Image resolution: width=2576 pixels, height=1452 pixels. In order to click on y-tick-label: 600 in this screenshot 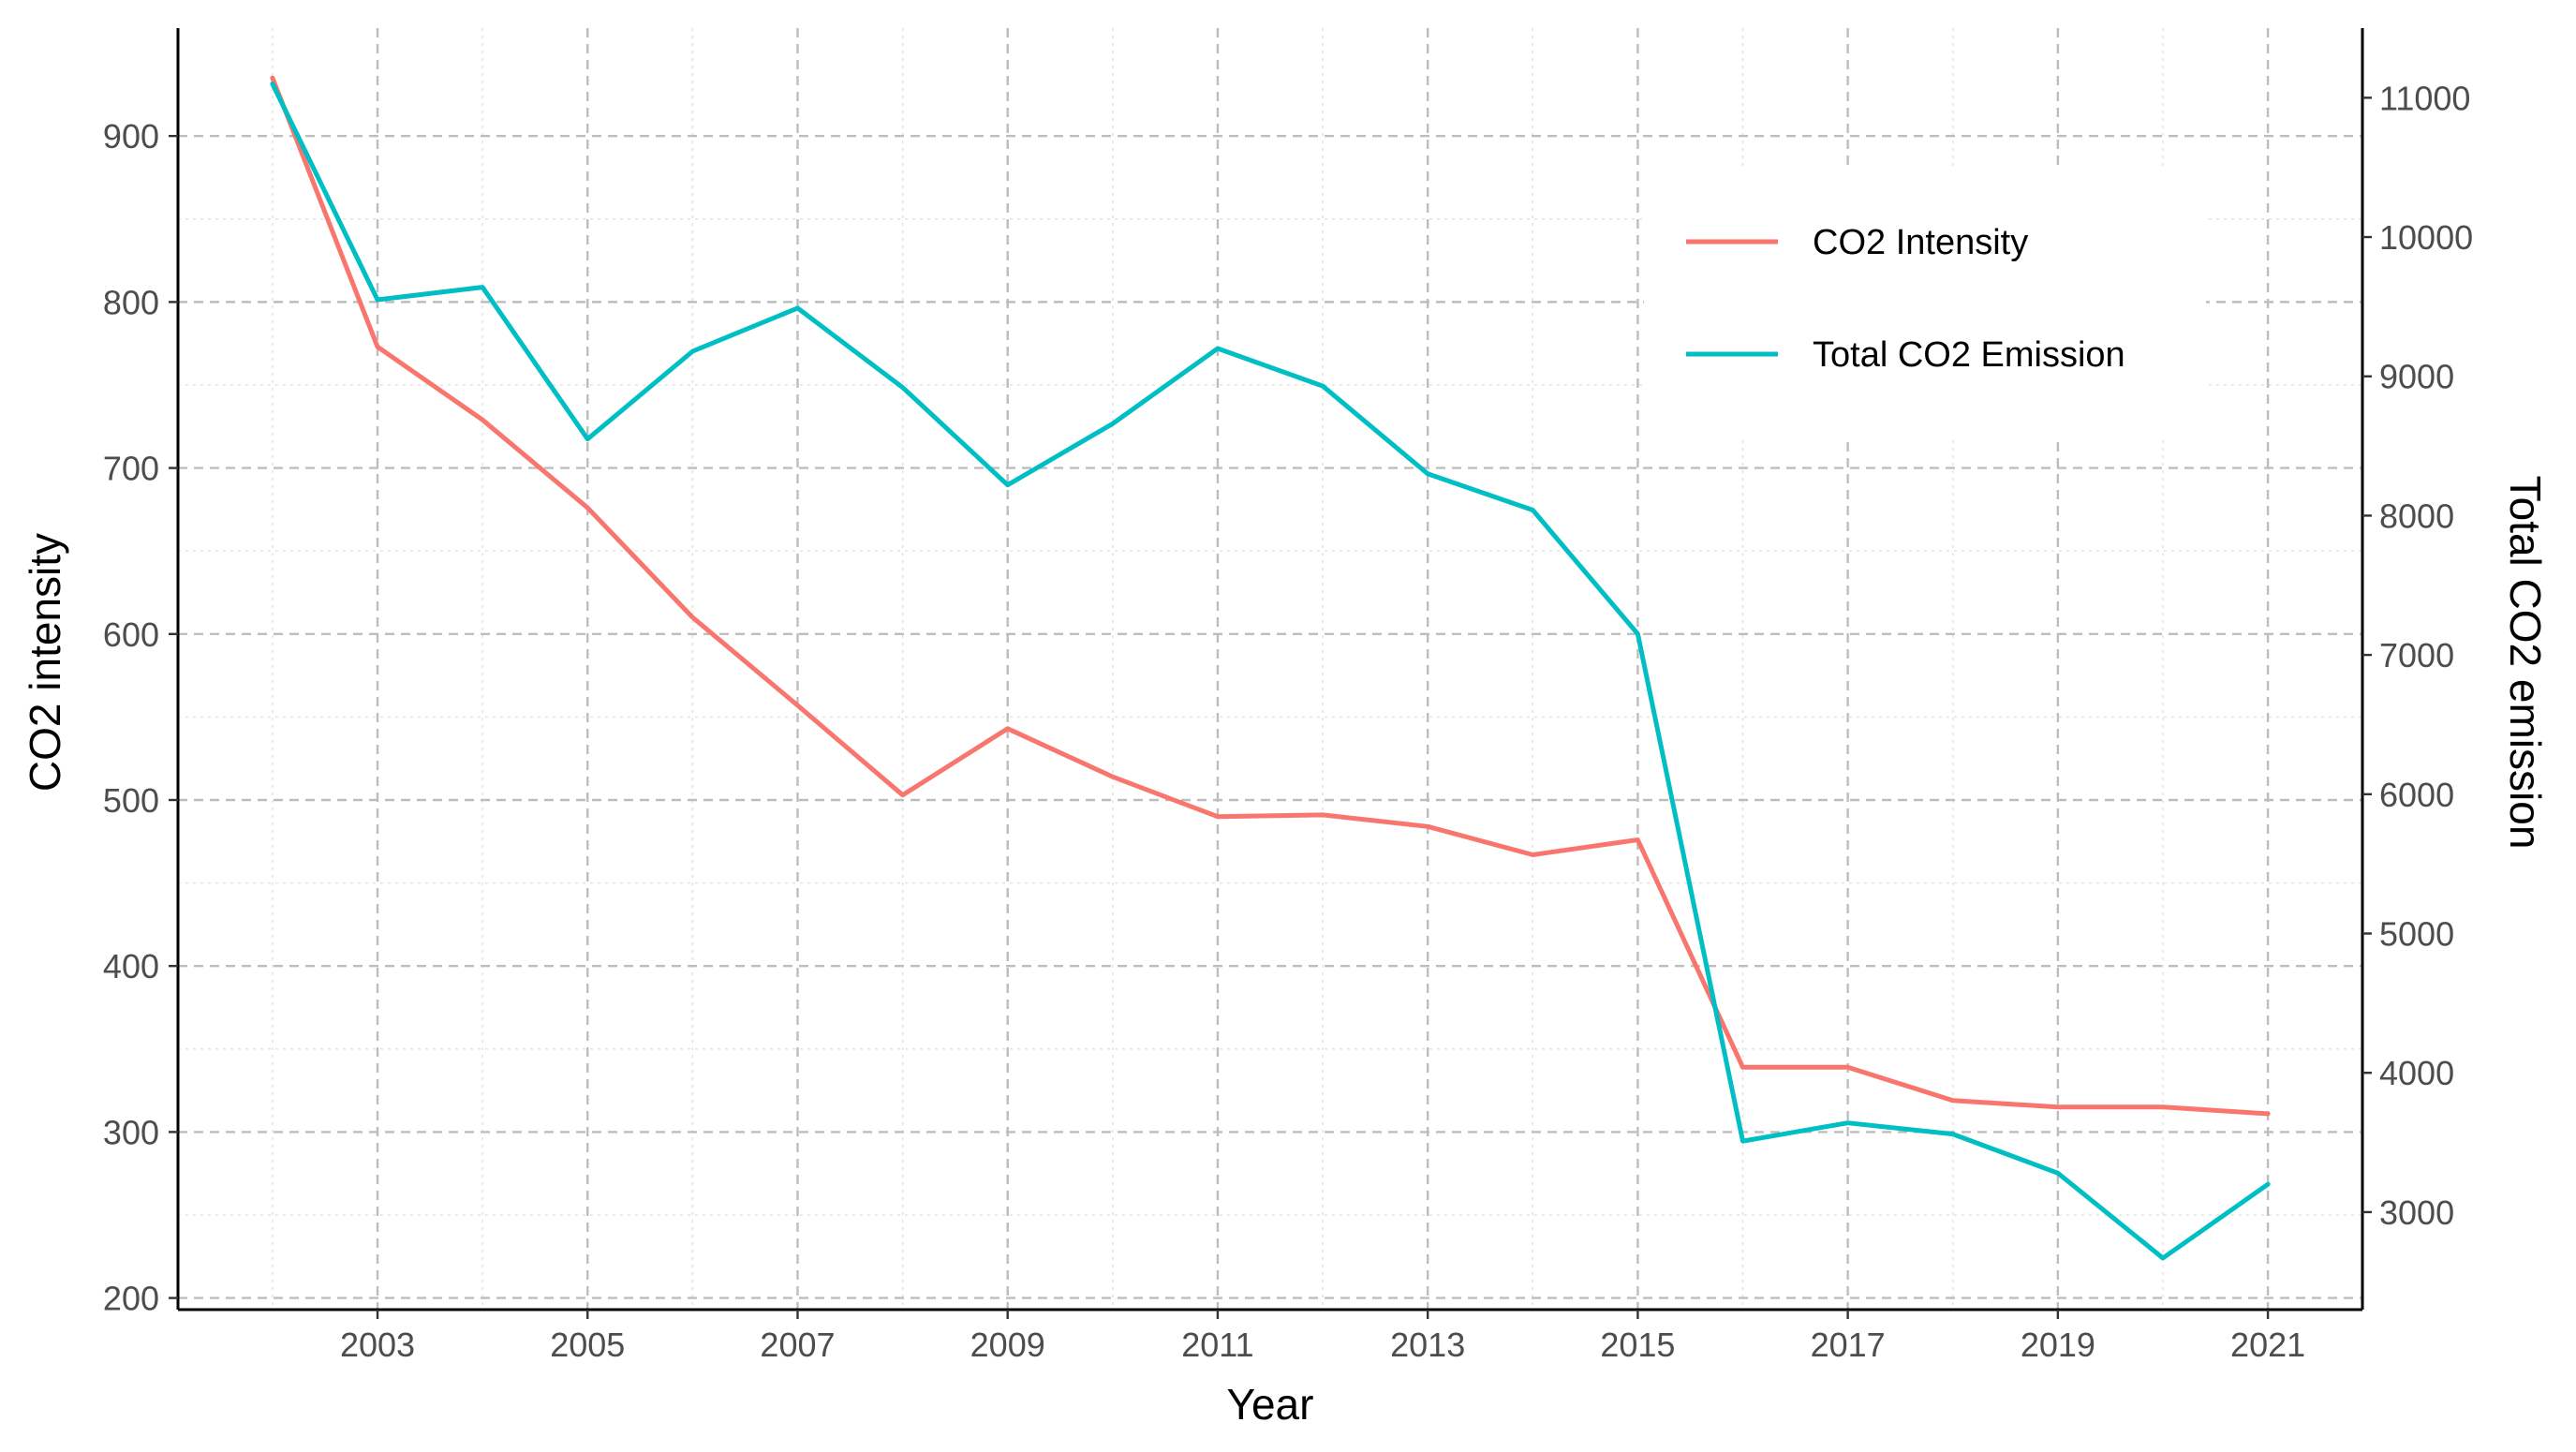, I will do `click(131, 634)`.